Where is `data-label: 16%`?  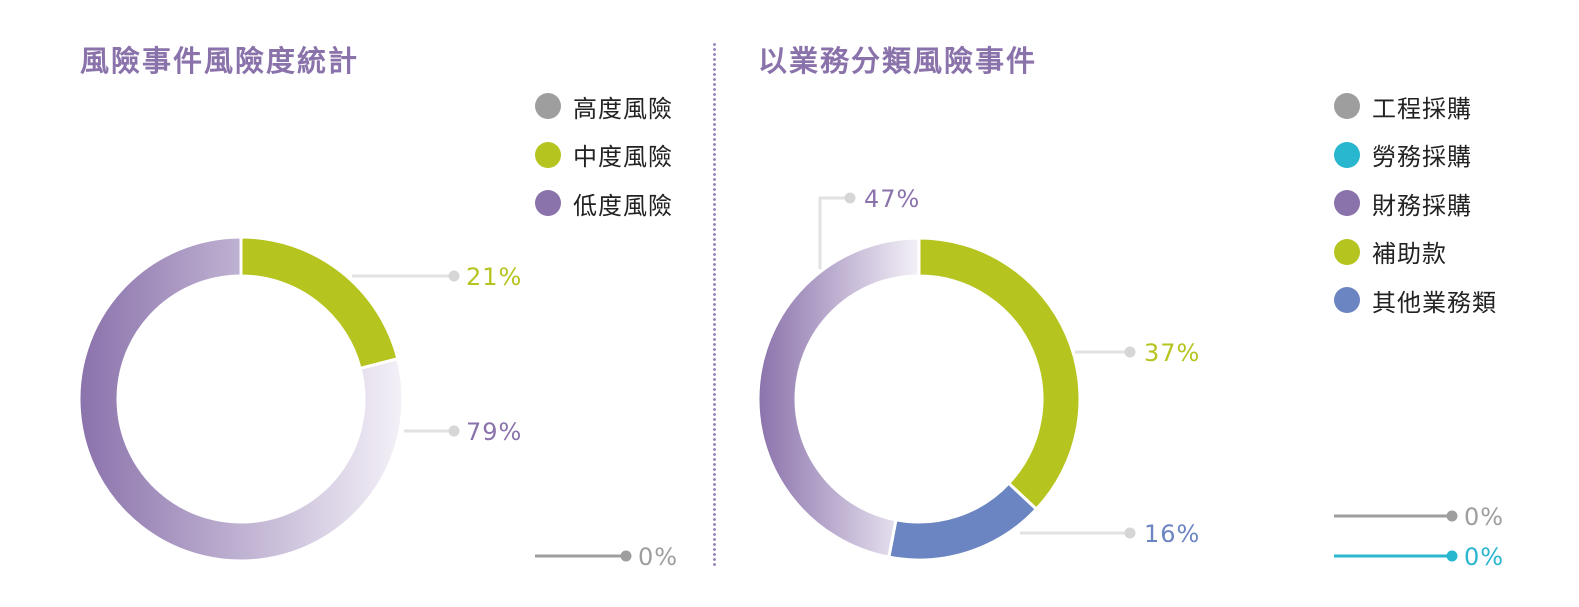 data-label: 16% is located at coordinates (1172, 534).